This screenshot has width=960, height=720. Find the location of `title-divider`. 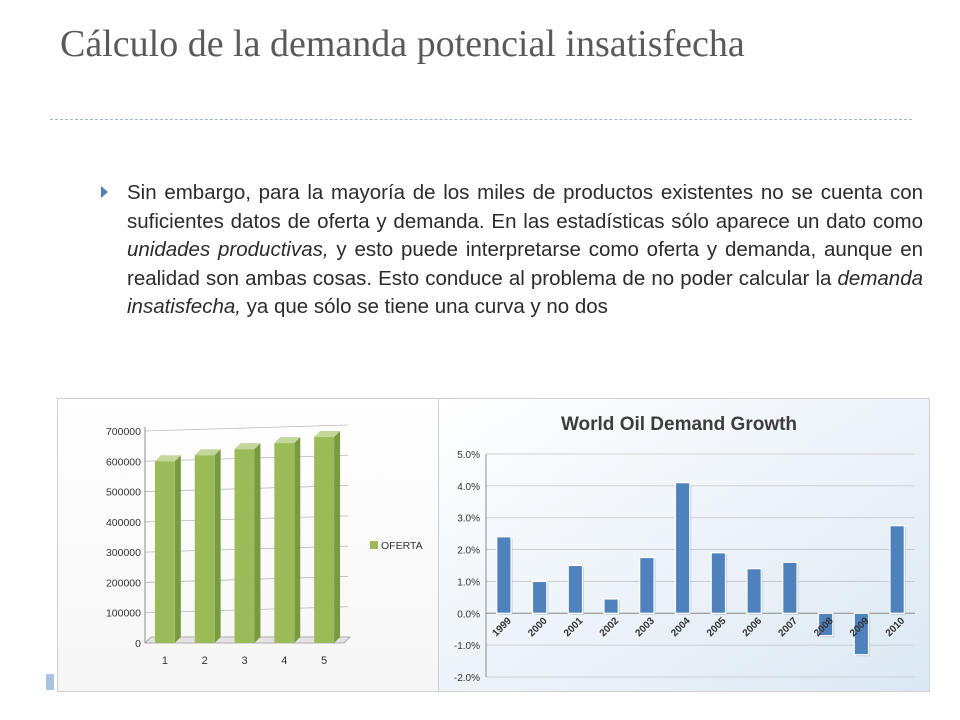

title-divider is located at coordinates (481, 119).